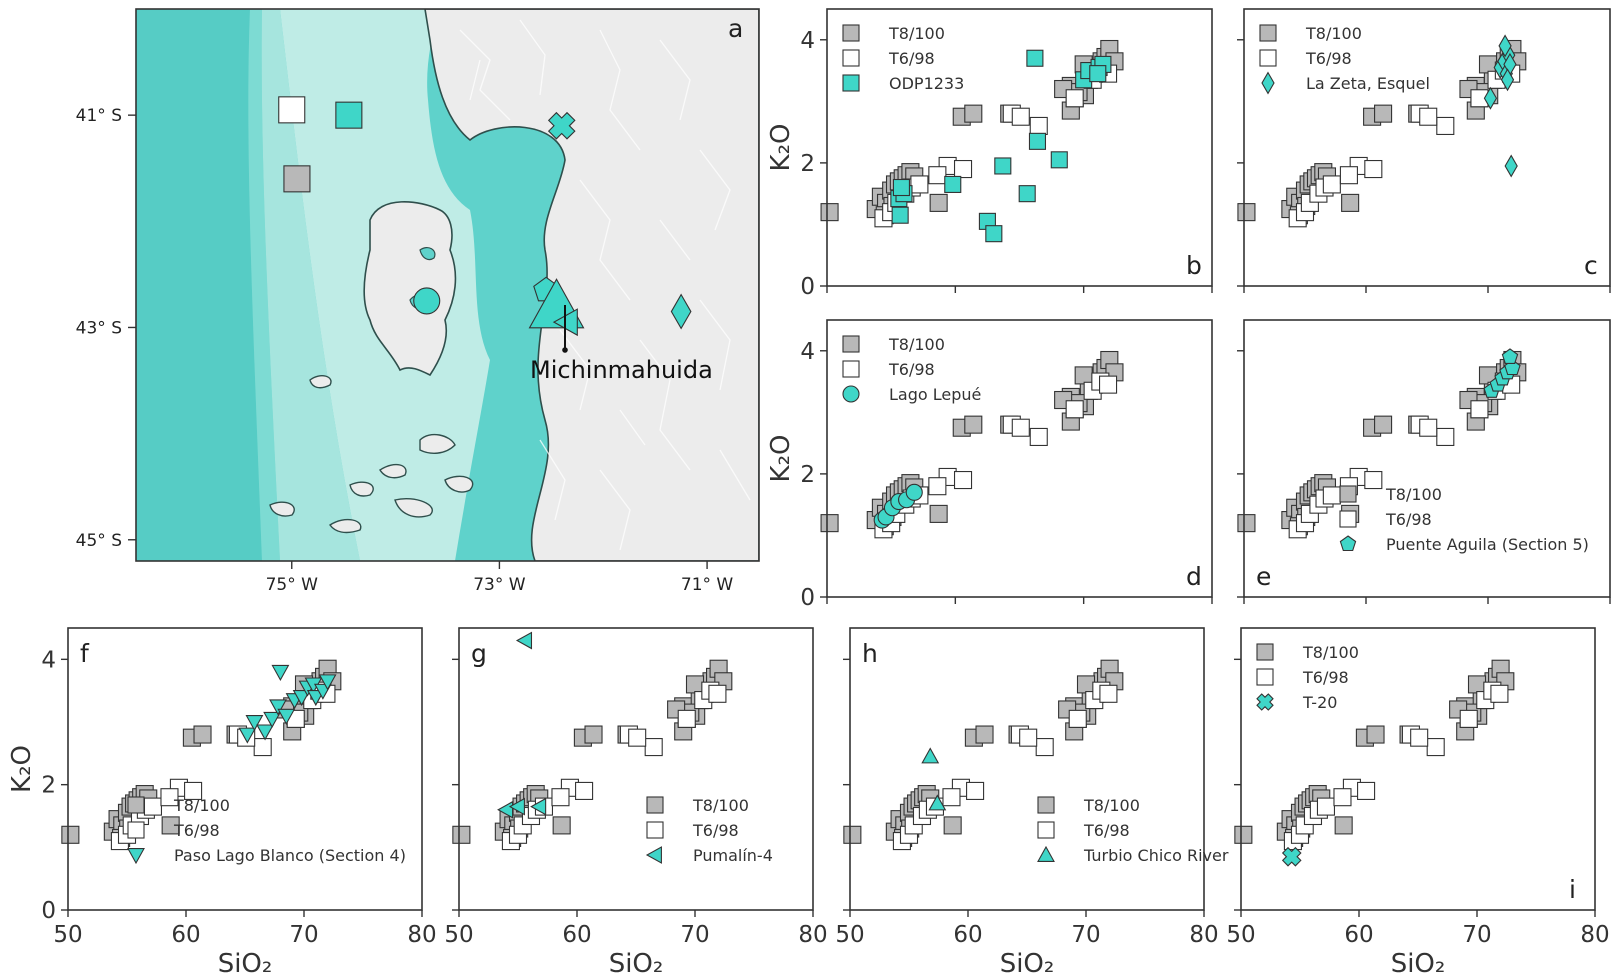 This screenshot has height=974, width=1614. I want to click on map-lon-label: 75° W, so click(292, 585).